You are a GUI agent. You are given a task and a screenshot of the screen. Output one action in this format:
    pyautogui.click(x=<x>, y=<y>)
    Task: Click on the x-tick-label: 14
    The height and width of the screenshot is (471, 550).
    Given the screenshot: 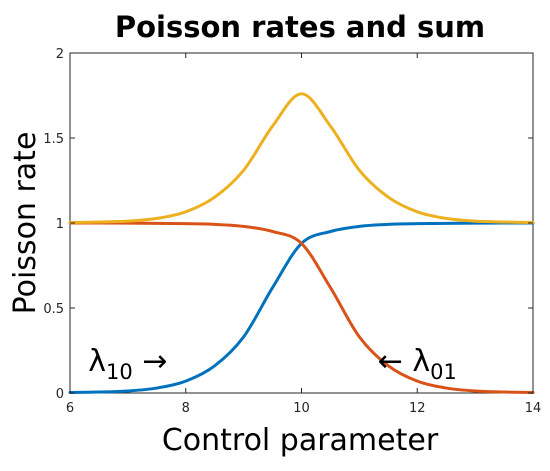 What is the action you would take?
    pyautogui.click(x=533, y=408)
    